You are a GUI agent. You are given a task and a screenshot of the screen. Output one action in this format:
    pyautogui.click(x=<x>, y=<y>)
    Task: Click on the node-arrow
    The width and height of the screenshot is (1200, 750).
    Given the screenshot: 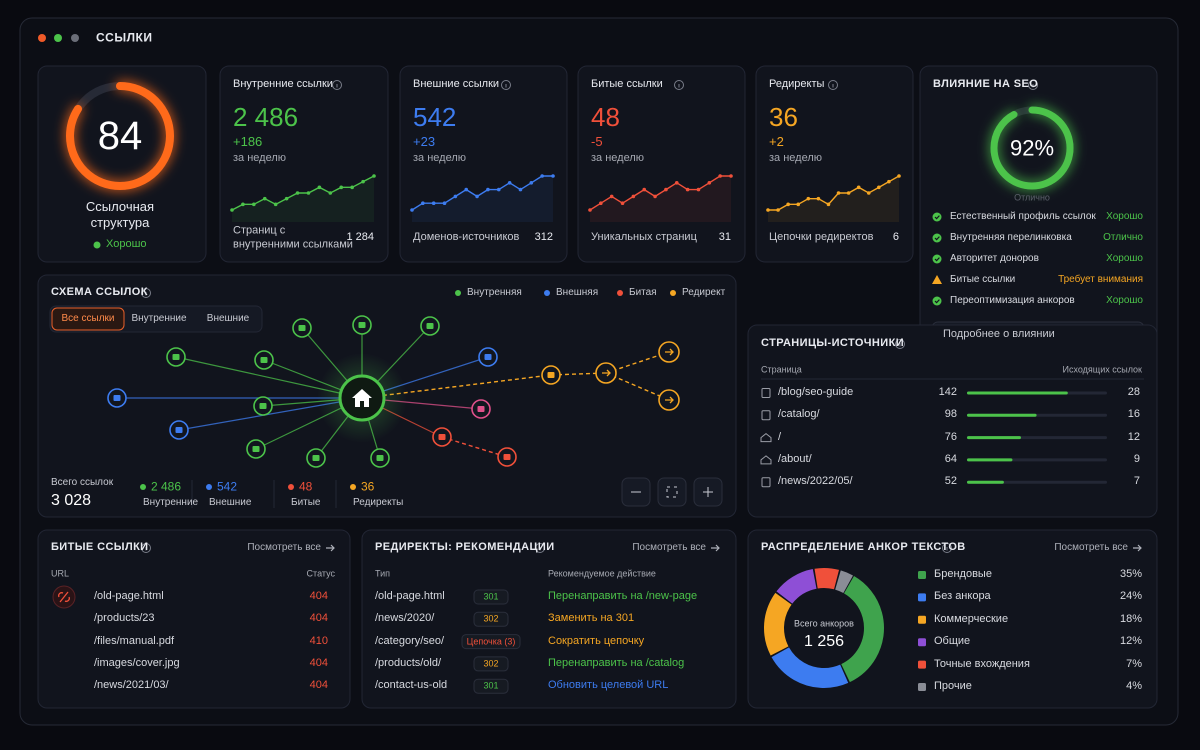 What is the action you would take?
    pyautogui.click(x=669, y=352)
    